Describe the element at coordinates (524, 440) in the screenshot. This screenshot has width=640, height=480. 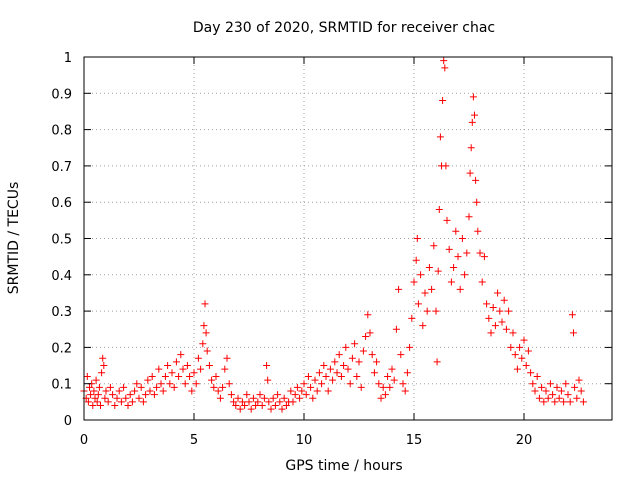
I see `x-tick-label: 20` at that location.